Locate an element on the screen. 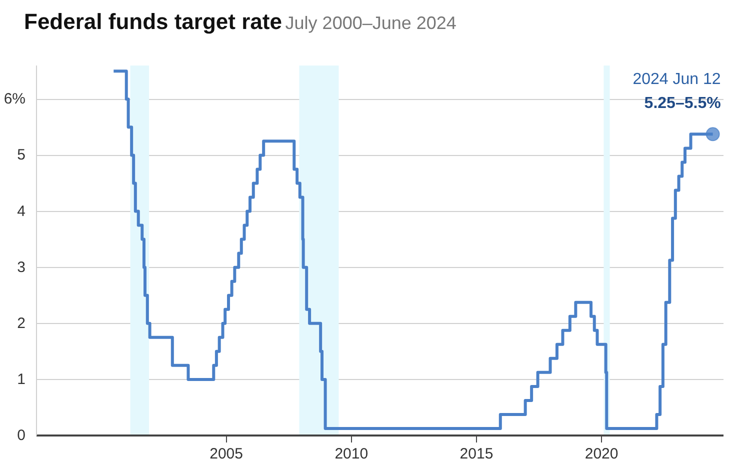 This screenshot has width=743, height=473. y-tick-label: 6% is located at coordinates (15, 99).